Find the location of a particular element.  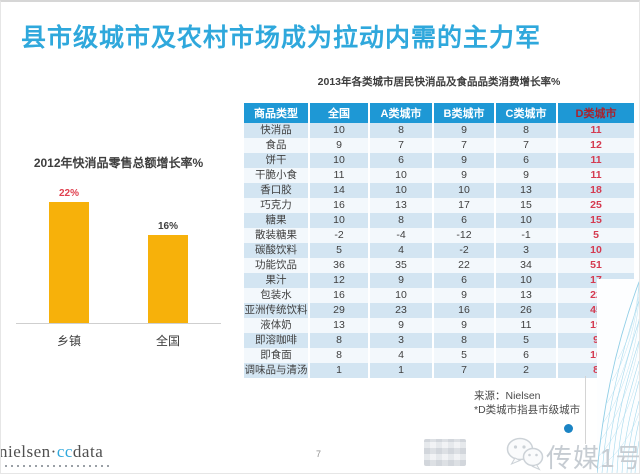

table-cell: 亚洲传统饮料 is located at coordinates (276, 310).